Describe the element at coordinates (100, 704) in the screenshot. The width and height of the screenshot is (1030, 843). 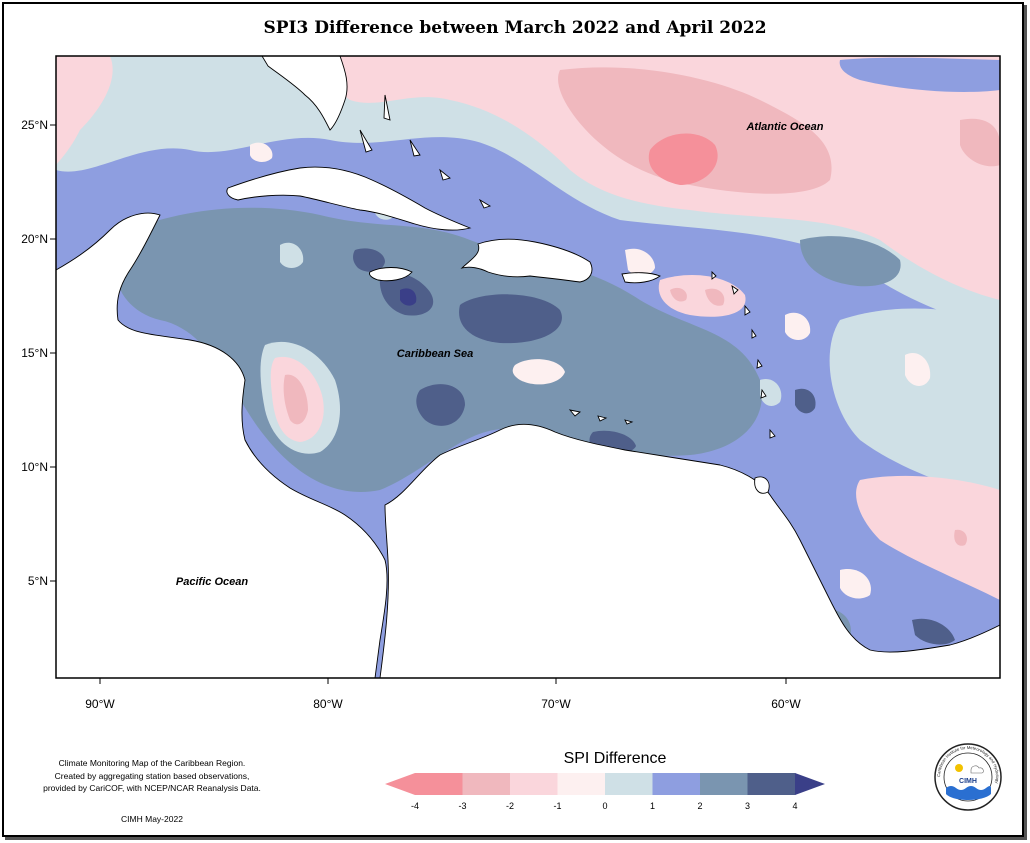
I see `lon-label-90w: 90°W` at that location.